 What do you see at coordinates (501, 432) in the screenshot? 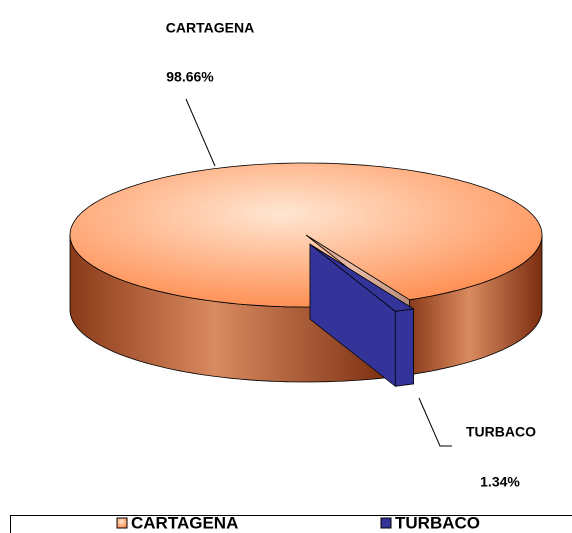
I see `category-label: TURBACO` at bounding box center [501, 432].